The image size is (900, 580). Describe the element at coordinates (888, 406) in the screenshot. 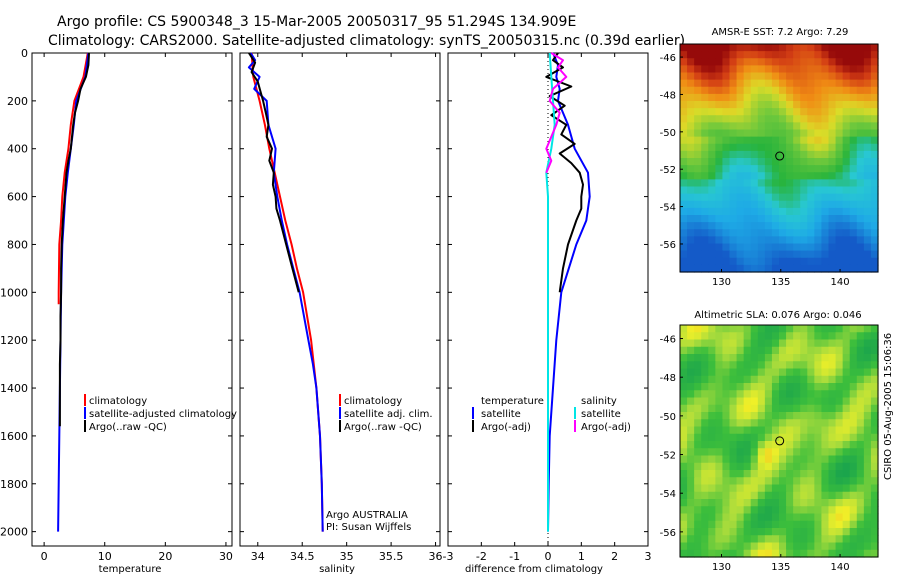

I see `csiro-timestamp-label: CSIRO 05-Aug-2005 15:06:36` at that location.